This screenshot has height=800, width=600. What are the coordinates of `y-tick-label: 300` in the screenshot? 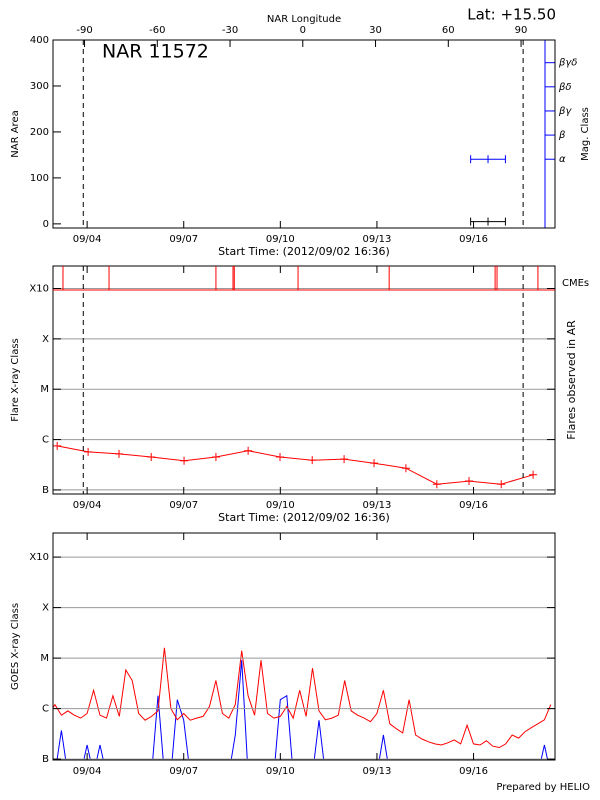 It's located at (39, 86).